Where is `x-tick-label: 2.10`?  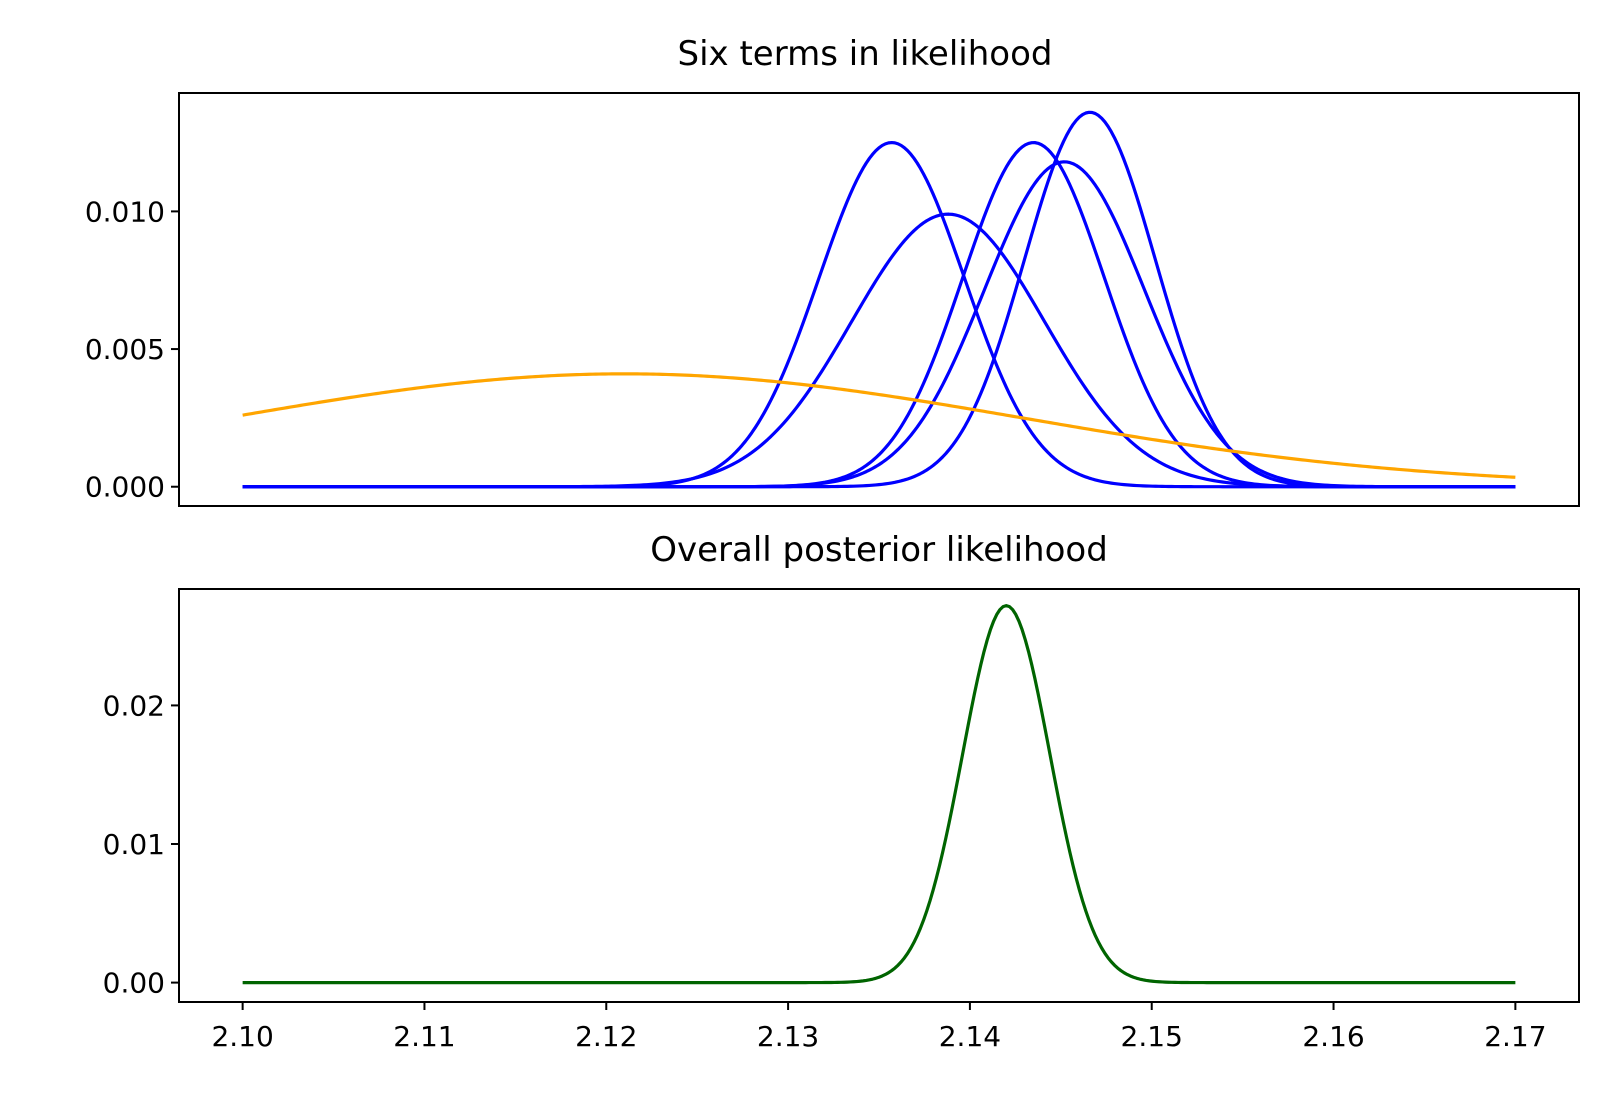 x-tick-label: 2.10 is located at coordinates (242, 1036).